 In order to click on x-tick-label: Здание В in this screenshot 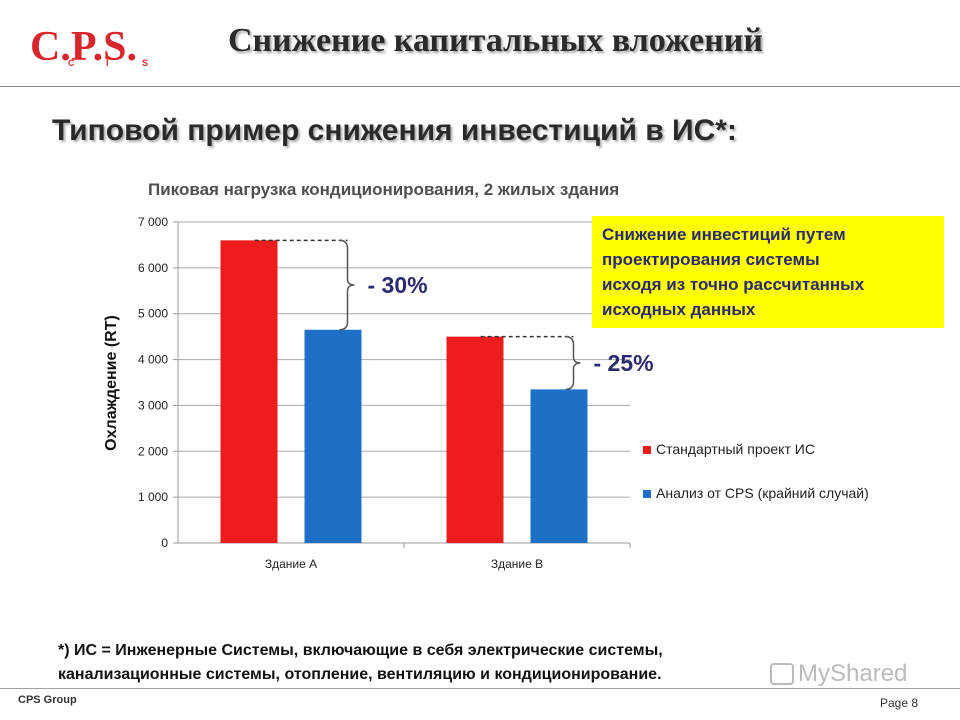, I will do `click(517, 564)`.